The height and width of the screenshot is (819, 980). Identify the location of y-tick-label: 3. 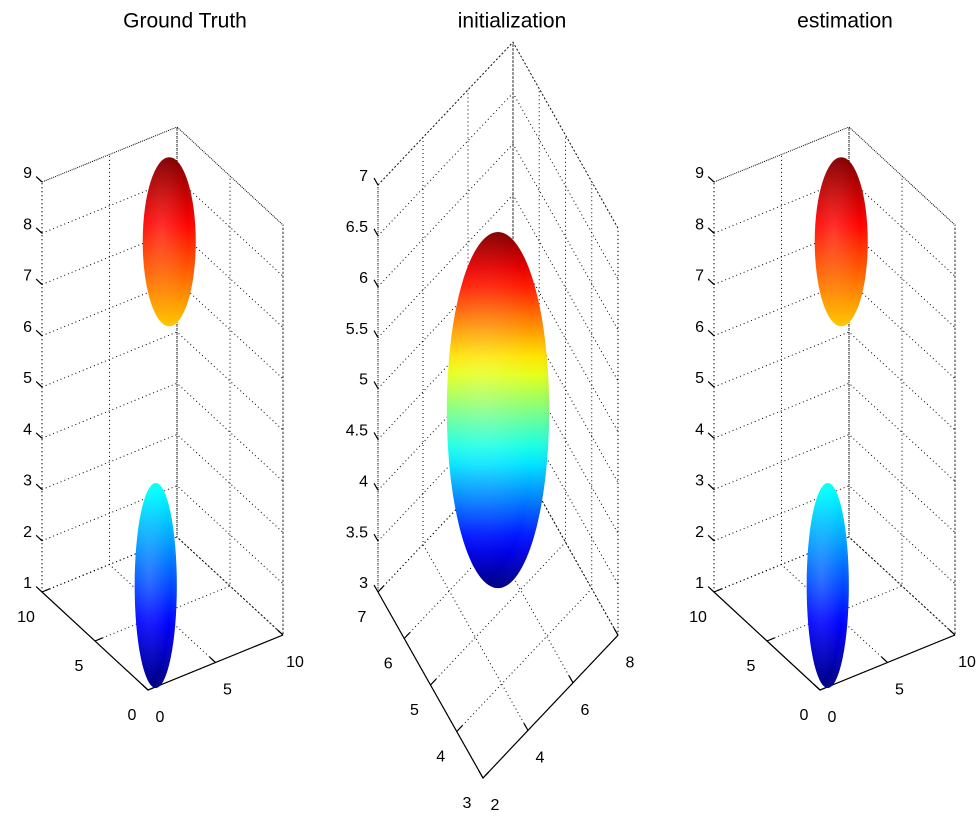
(467, 803).